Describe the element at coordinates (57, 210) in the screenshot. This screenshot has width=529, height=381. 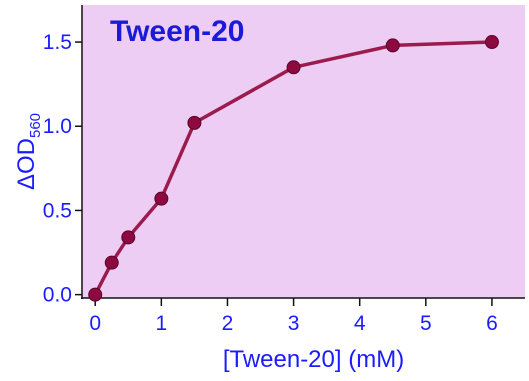
I see `y-tick-label: 0.5` at that location.